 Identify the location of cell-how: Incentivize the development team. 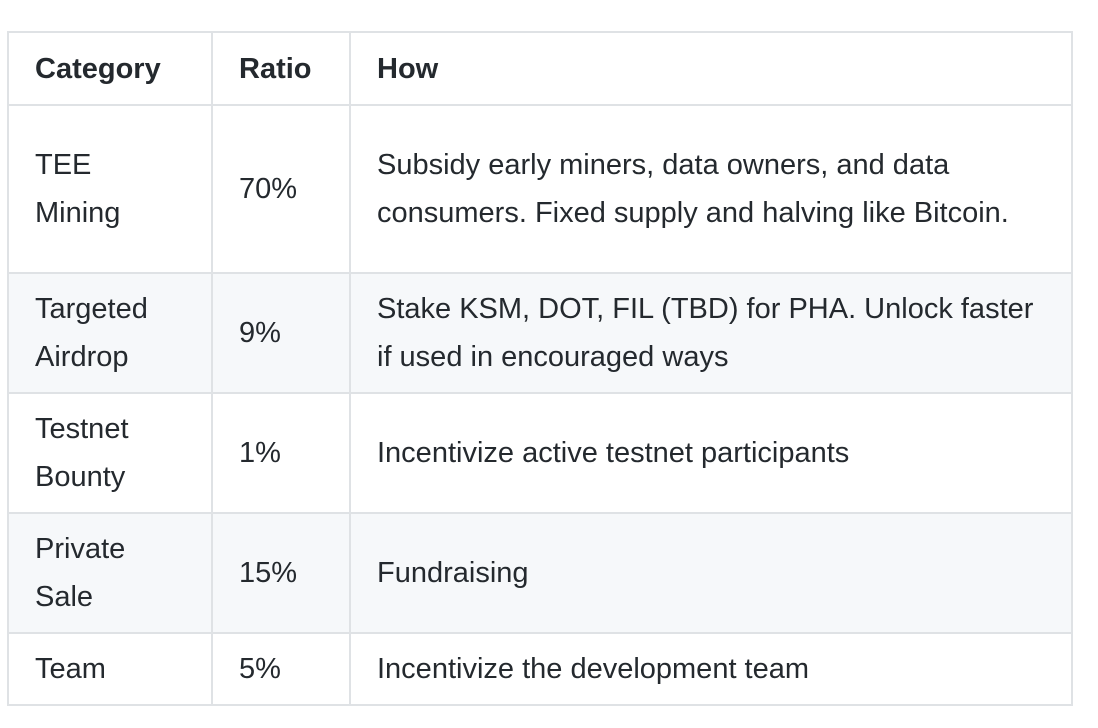
(711, 669).